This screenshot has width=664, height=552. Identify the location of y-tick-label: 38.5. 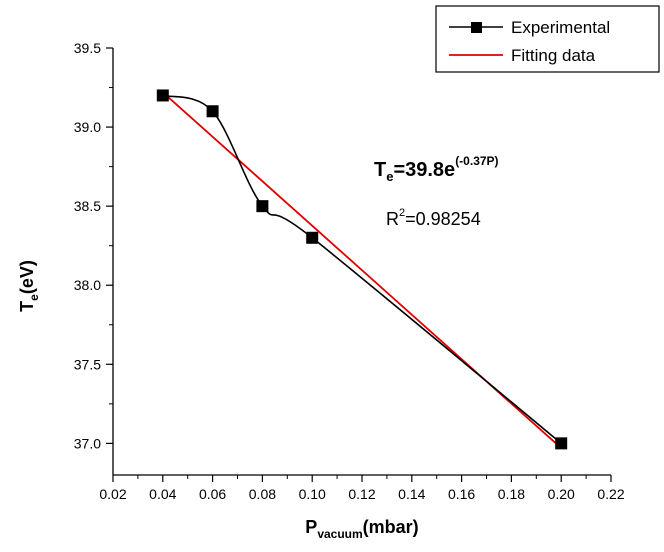
(87, 206).